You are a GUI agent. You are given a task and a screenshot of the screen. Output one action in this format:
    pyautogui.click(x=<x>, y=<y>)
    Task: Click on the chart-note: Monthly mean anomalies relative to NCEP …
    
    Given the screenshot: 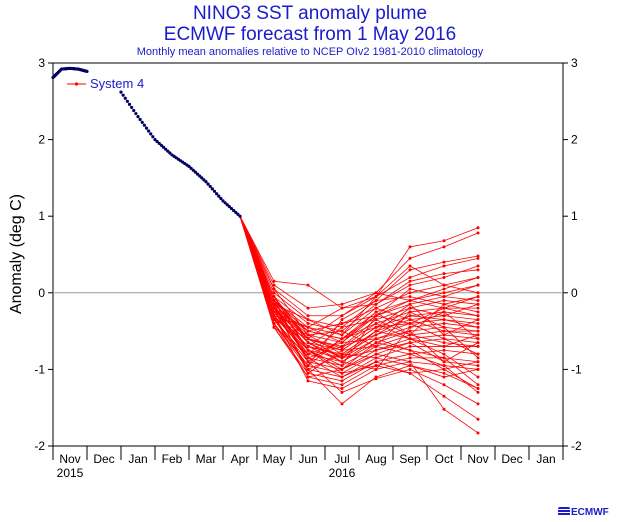 What is the action you would take?
    pyautogui.click(x=310, y=52)
    